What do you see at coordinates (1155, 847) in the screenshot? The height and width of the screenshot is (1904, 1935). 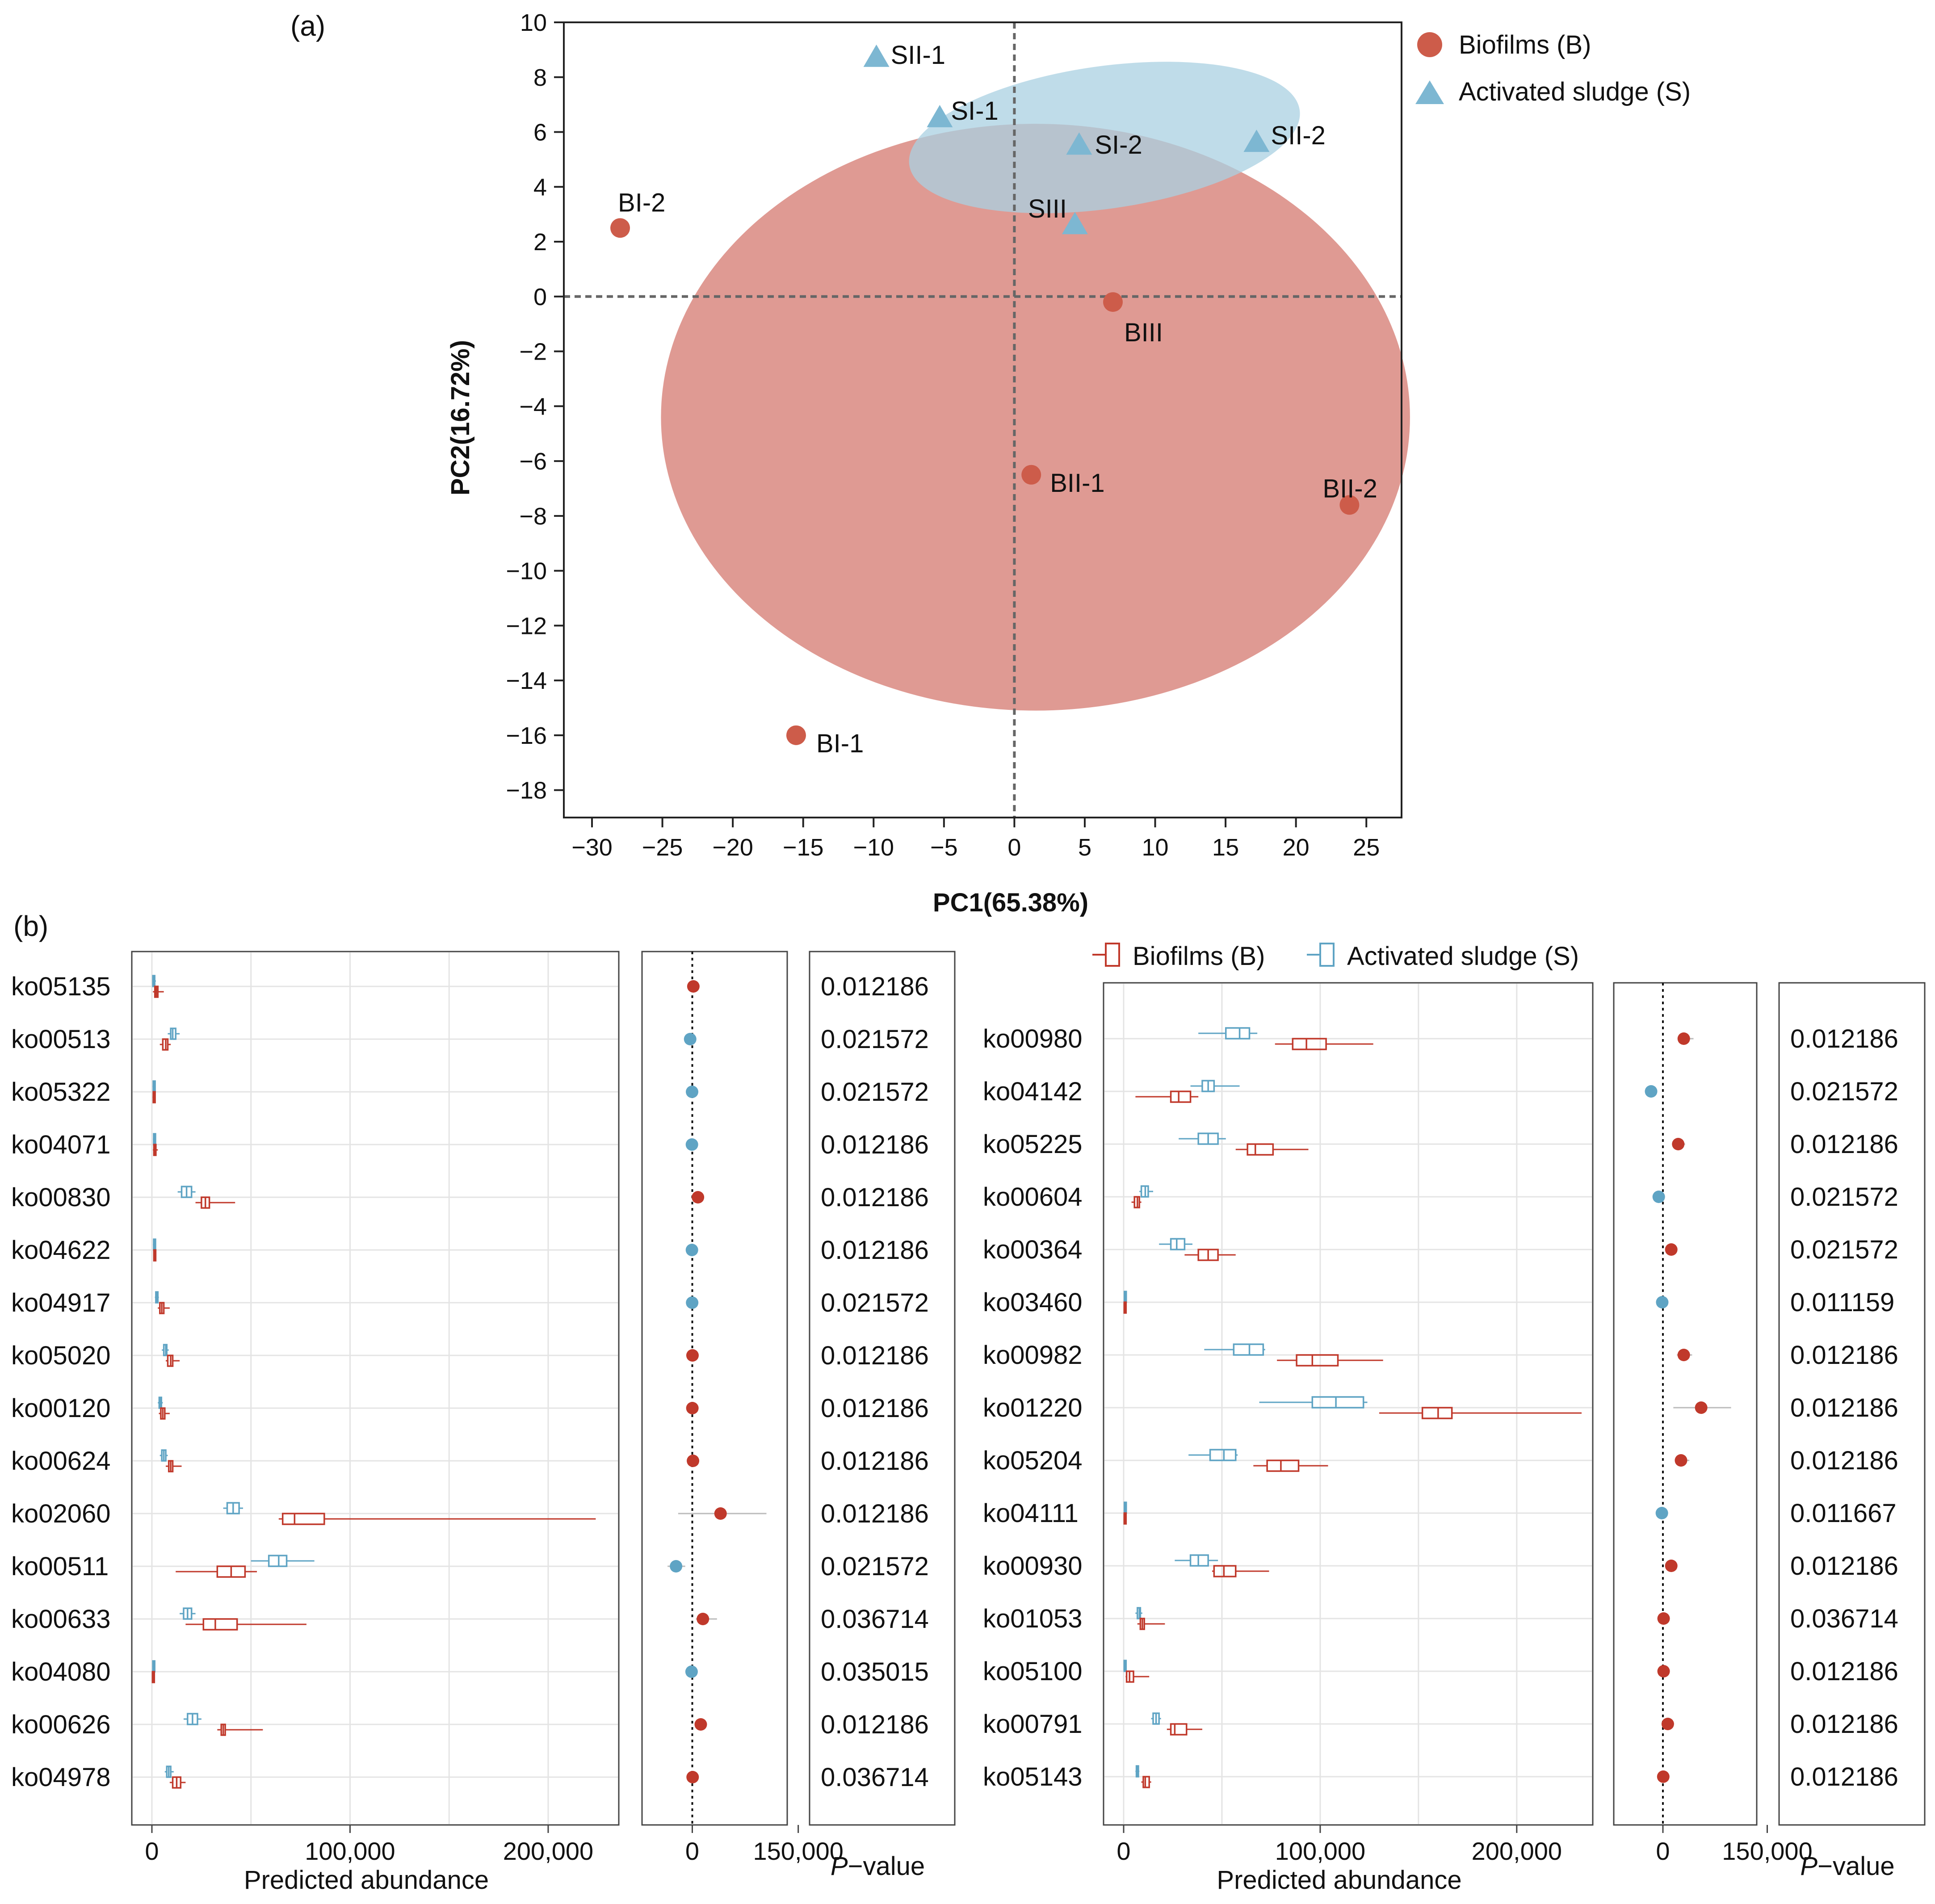 I see `x-tick-label: 10` at bounding box center [1155, 847].